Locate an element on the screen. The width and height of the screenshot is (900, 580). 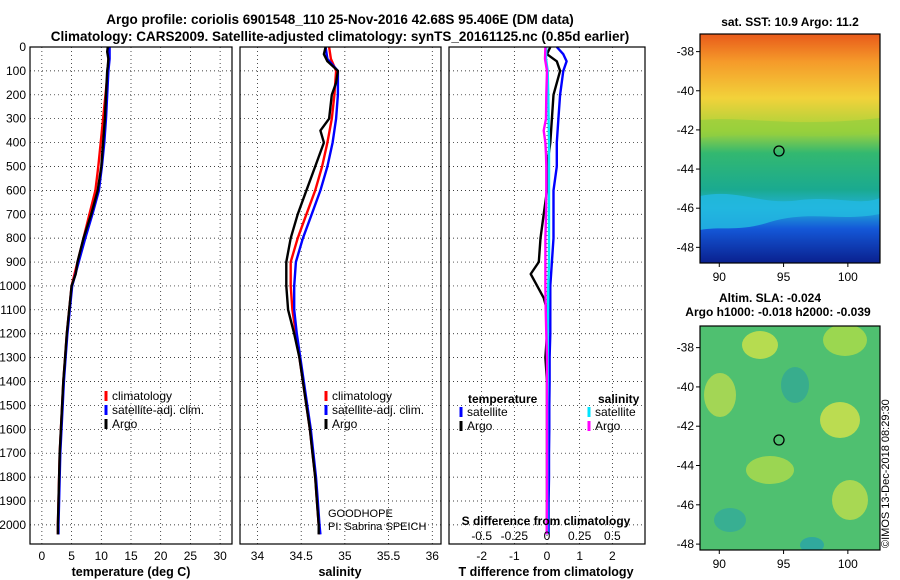
series-line-climatology is located at coordinates (83, 291).